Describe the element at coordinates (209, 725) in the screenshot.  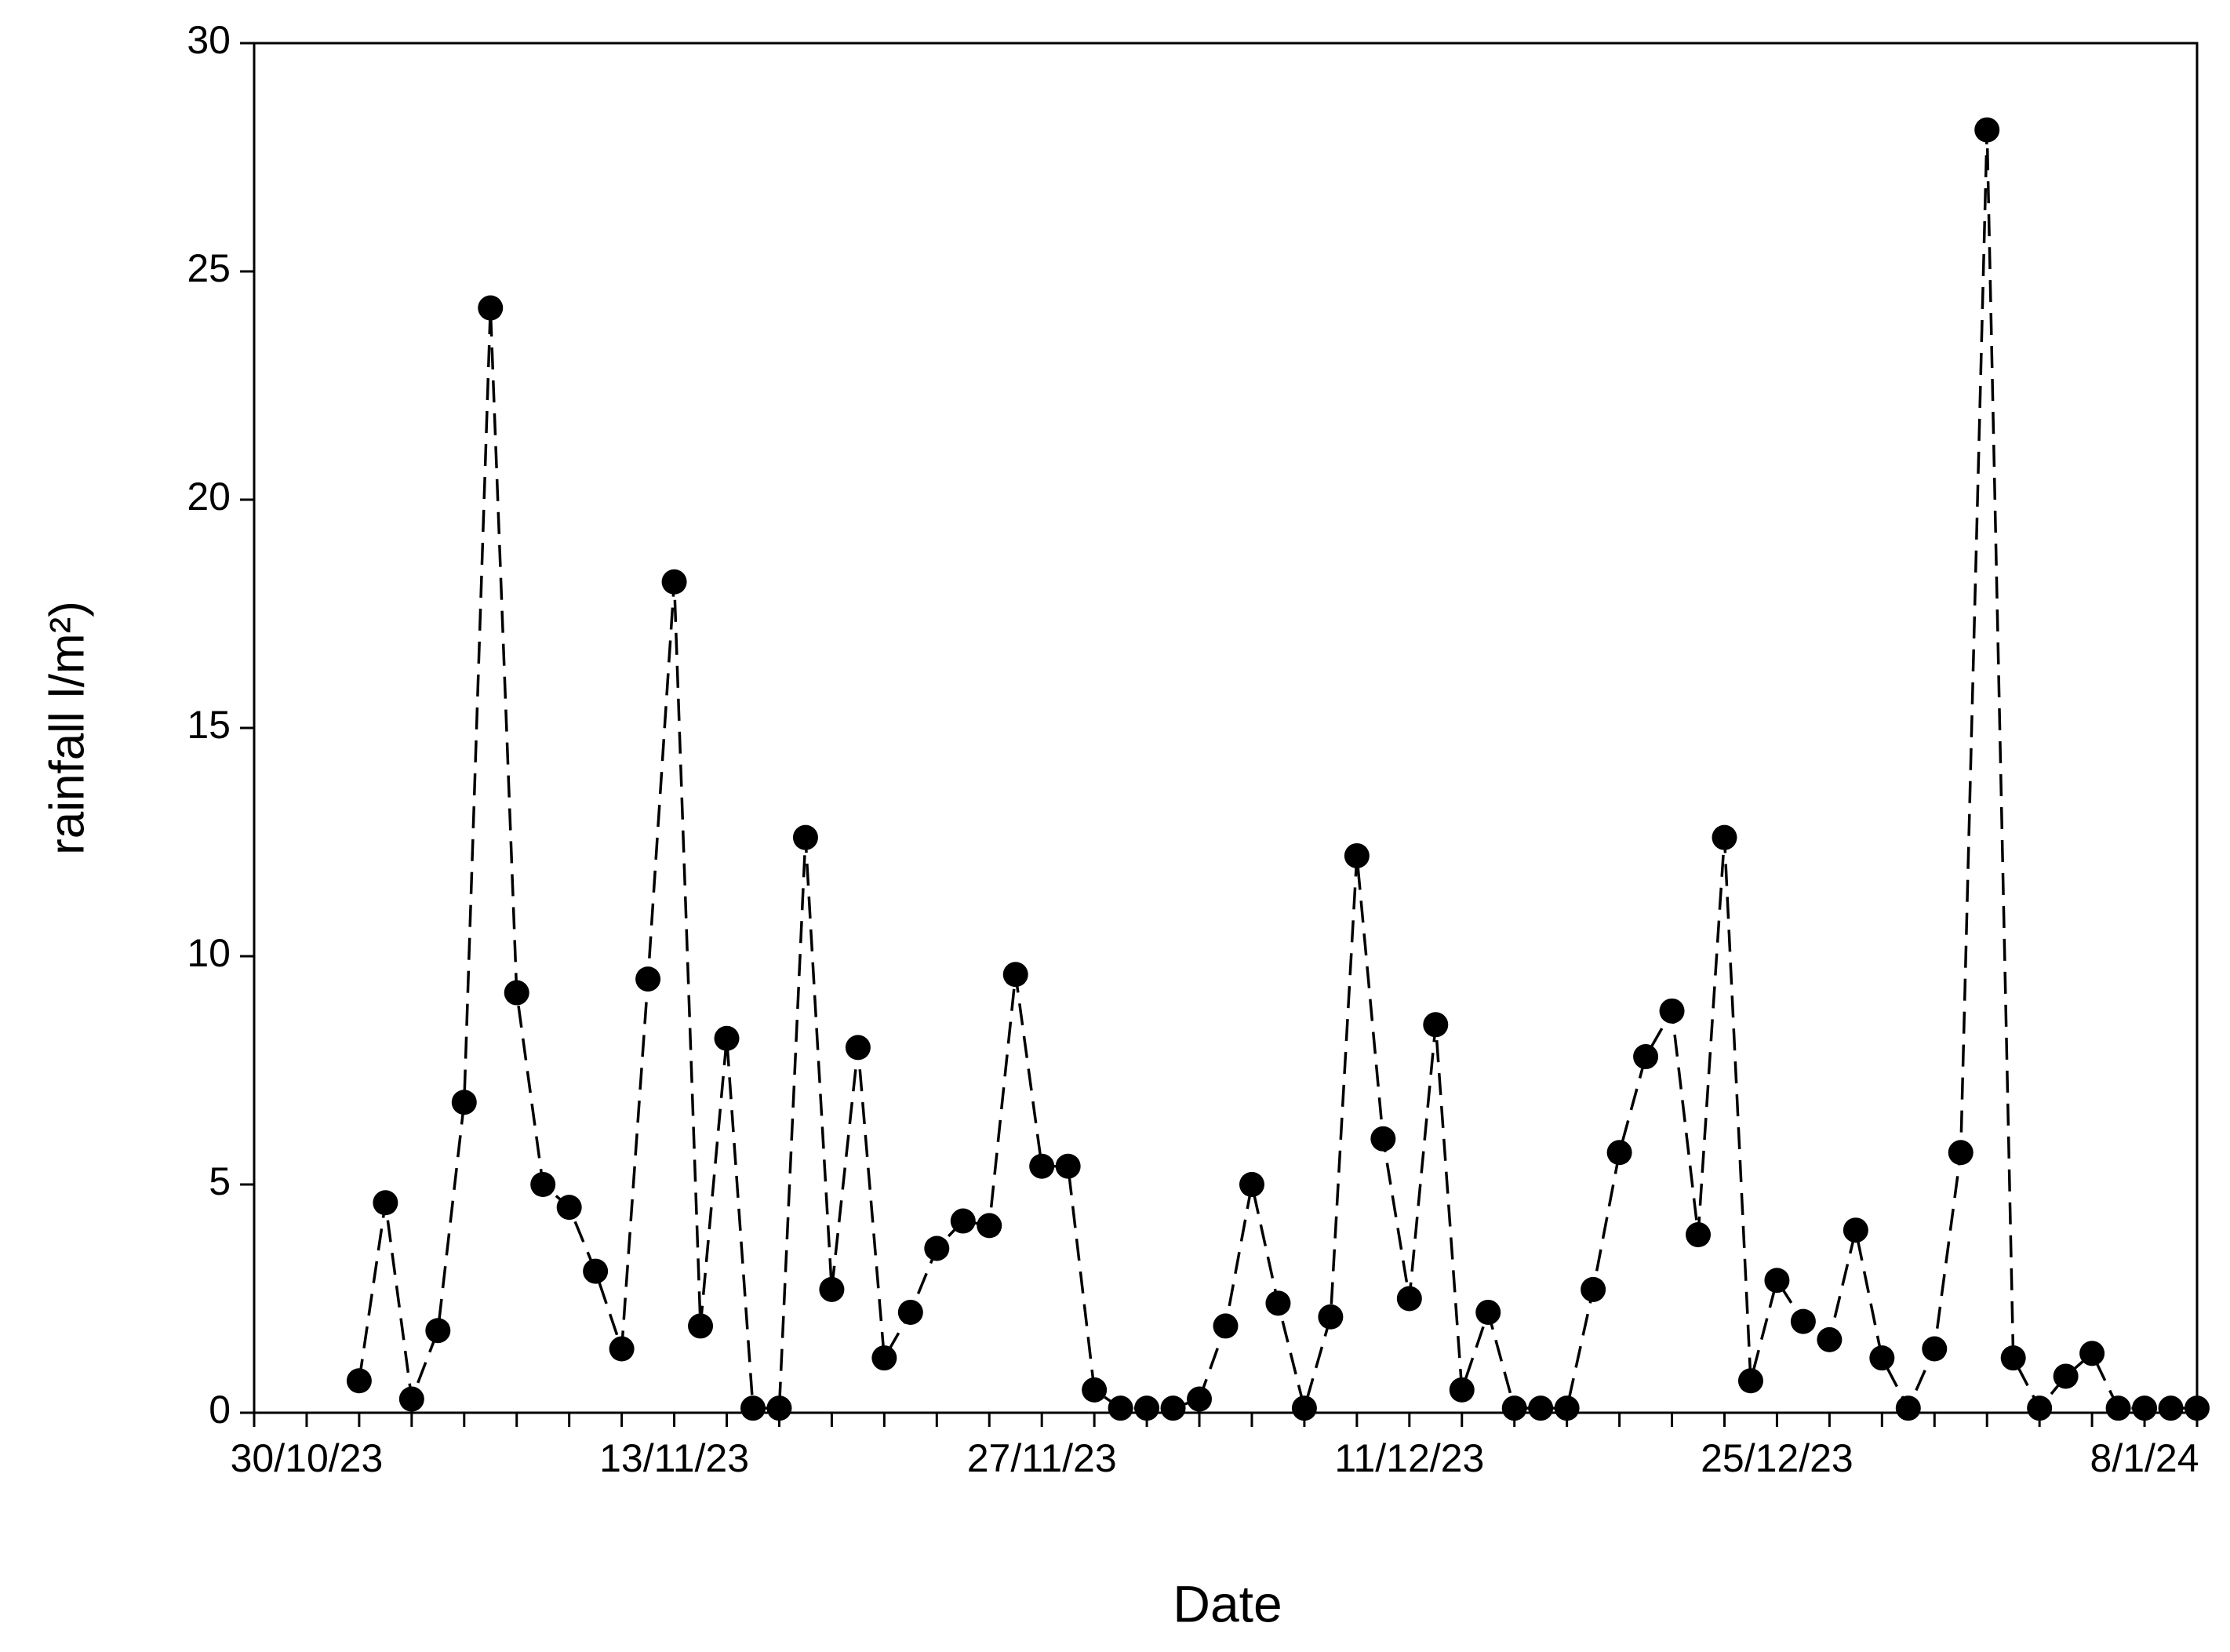
I see `y-tick-label: 15` at that location.